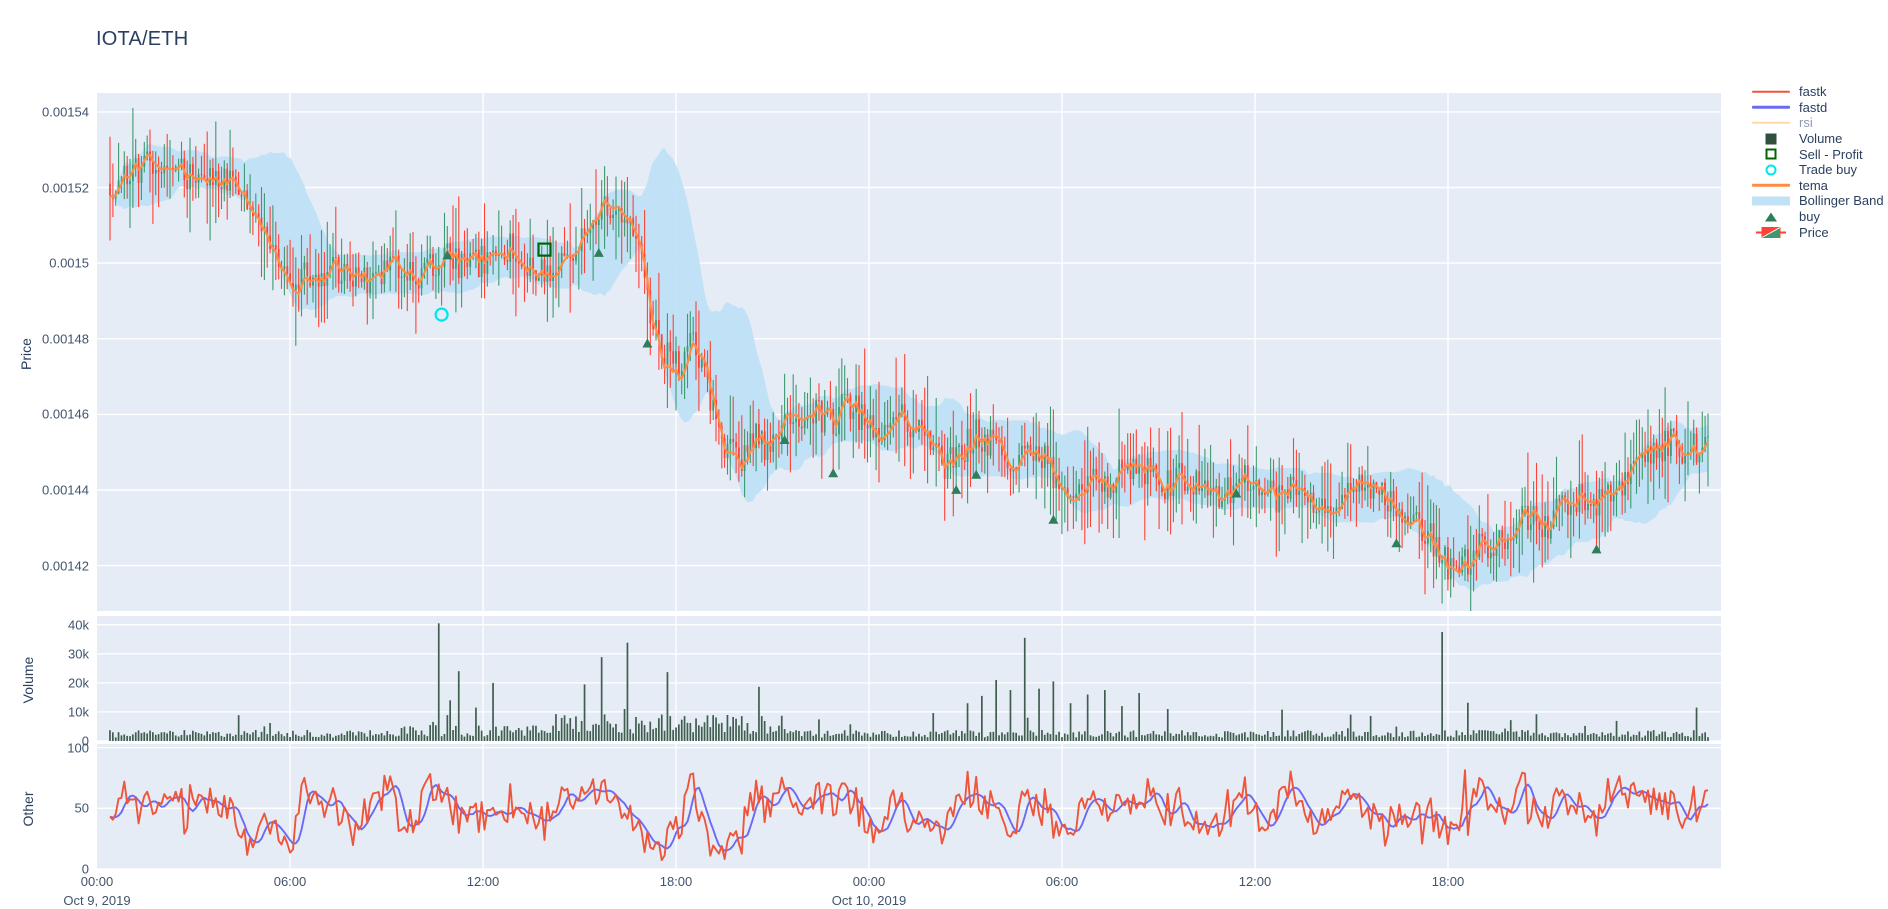 Image resolution: width=1888 pixels, height=909 pixels. I want to click on legend-item-label: fastk, so click(1813, 92).